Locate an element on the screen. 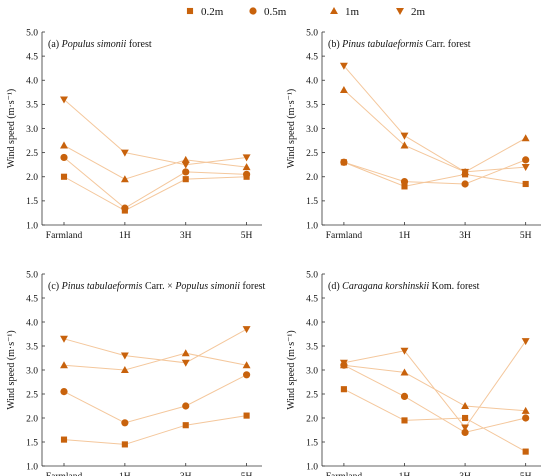  panel-title-part: (c) is located at coordinates (55, 286).